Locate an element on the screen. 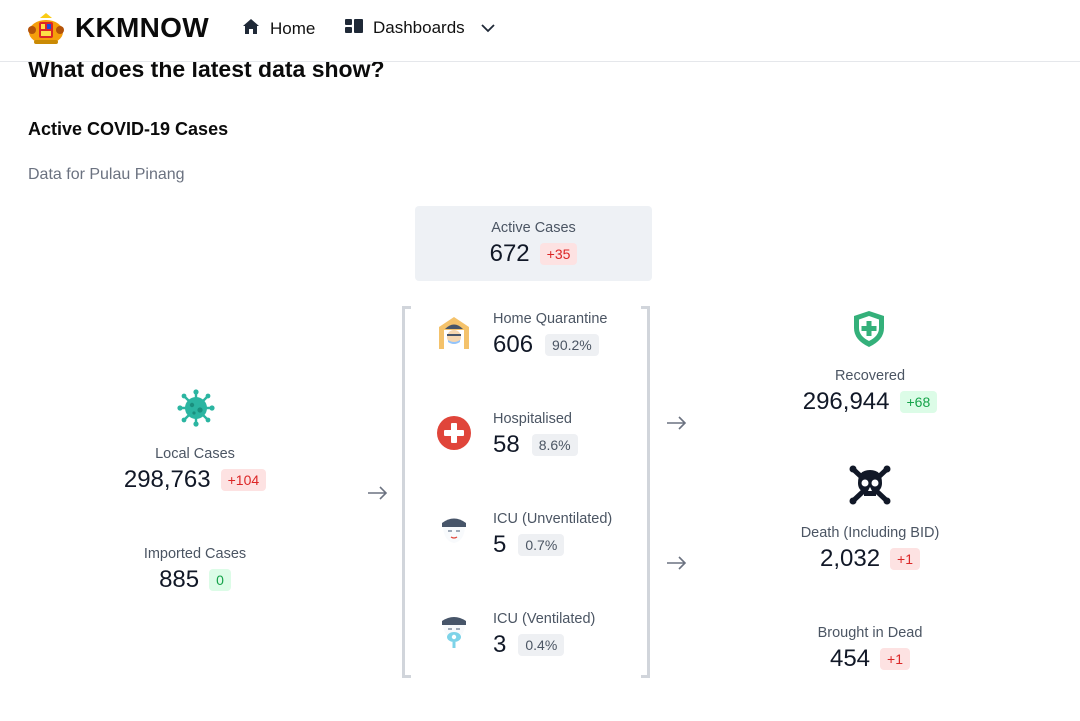 The image size is (1080, 721). hospitalised-pct-badge: 8.6% is located at coordinates (554, 445).